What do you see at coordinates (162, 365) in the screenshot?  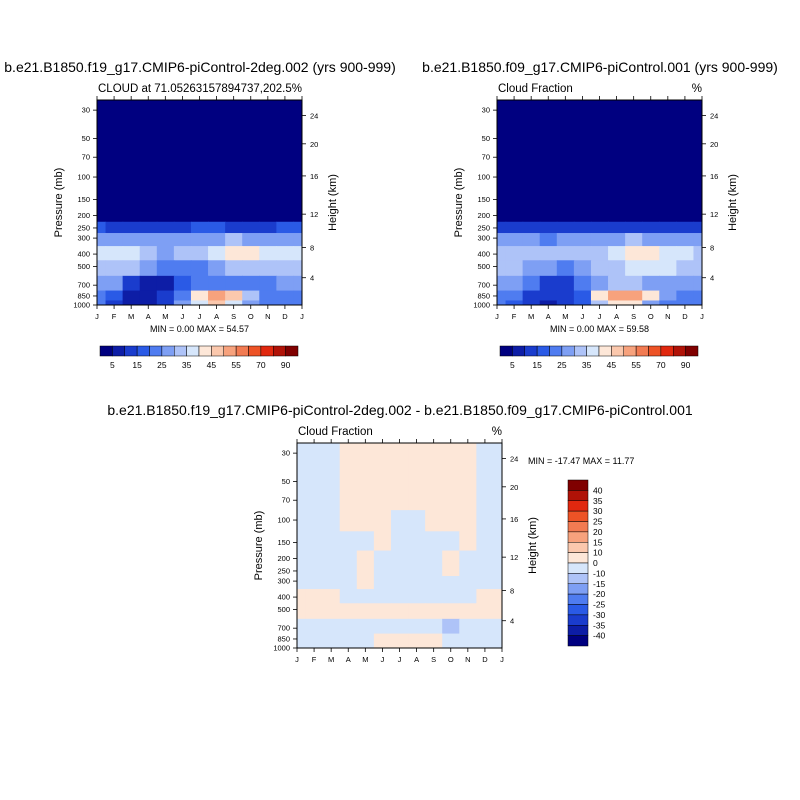 I see `colorbar-label: 25` at bounding box center [162, 365].